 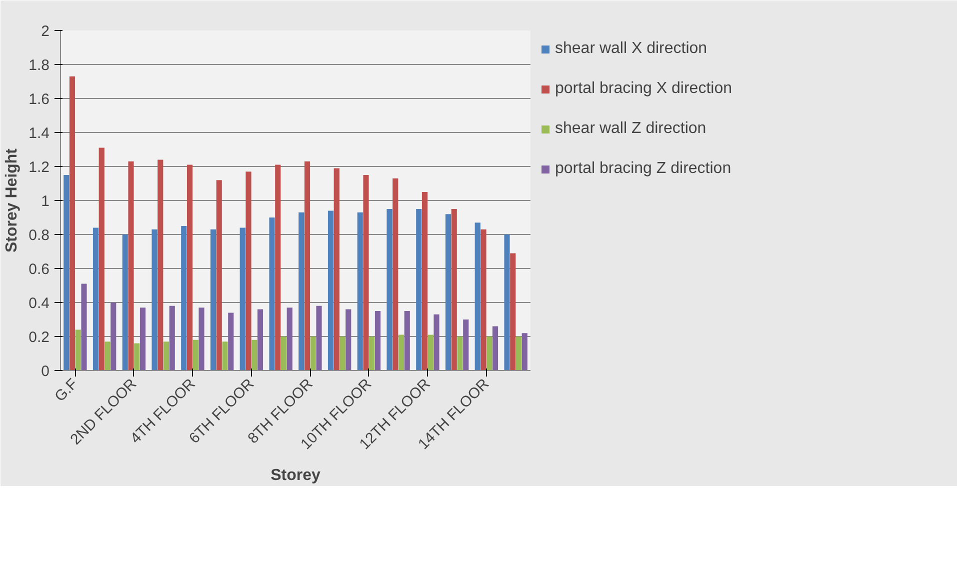 I want to click on y-tick-label: 0.2, so click(x=39, y=337).